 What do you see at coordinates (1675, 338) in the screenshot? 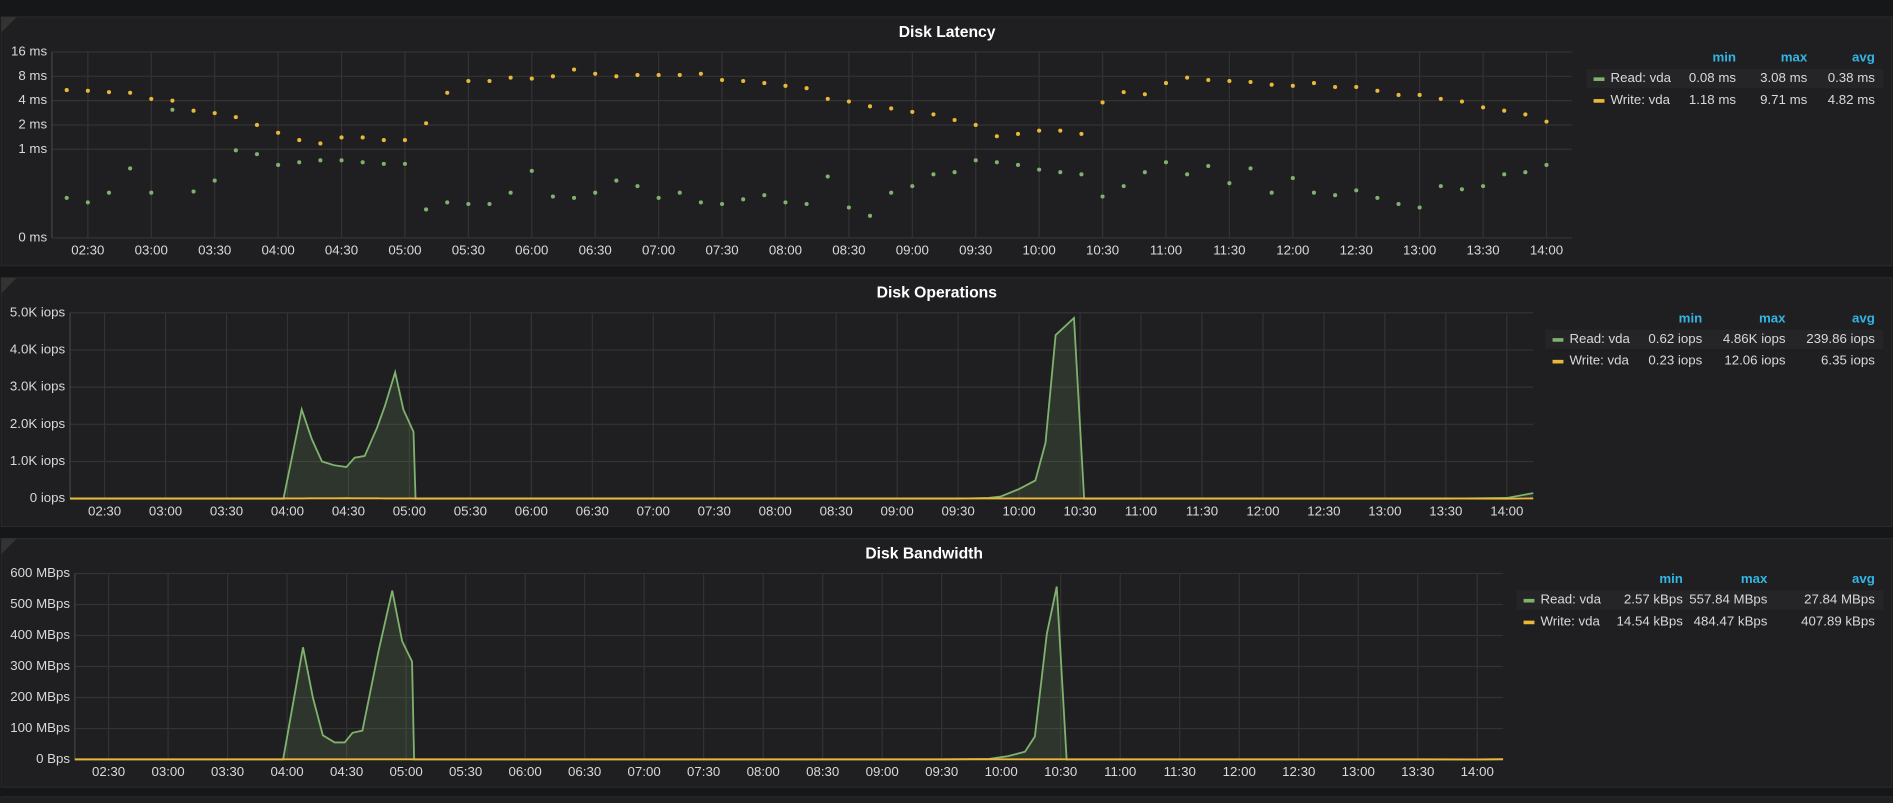
I see `legend-stat: 0.62 iops` at bounding box center [1675, 338].